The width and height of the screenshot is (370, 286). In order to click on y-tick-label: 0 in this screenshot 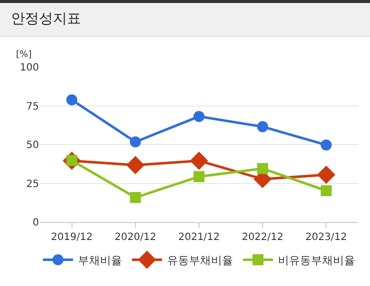, I will do `click(35, 223)`.